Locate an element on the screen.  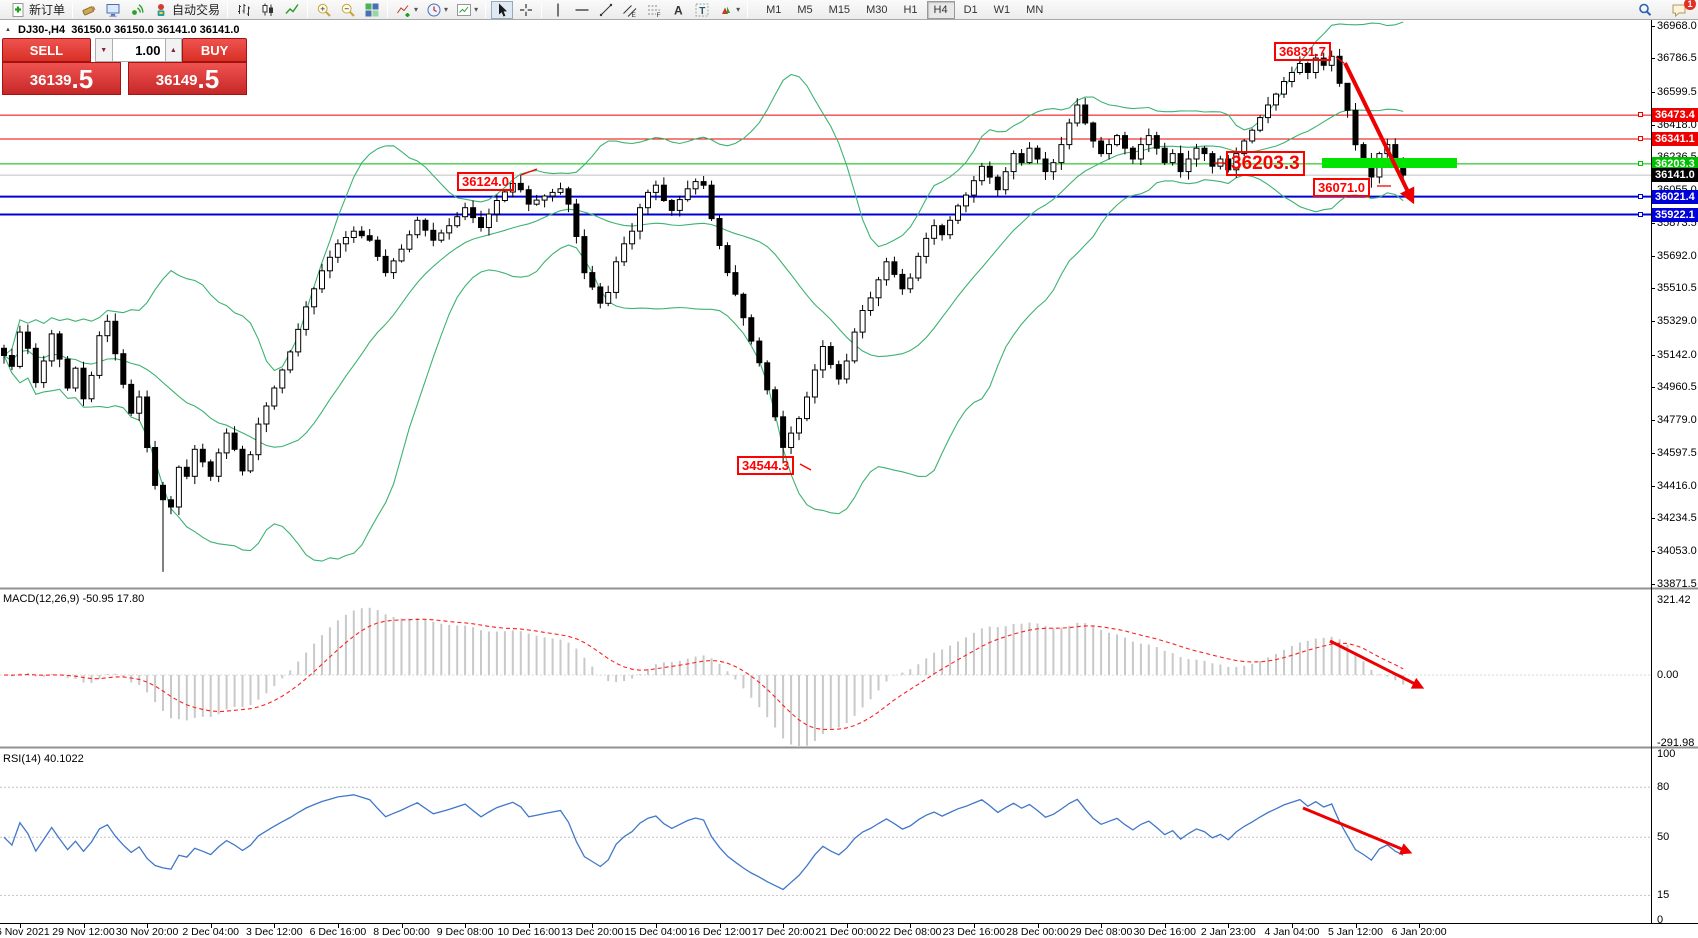
signals-button is located at coordinates (137, 10).